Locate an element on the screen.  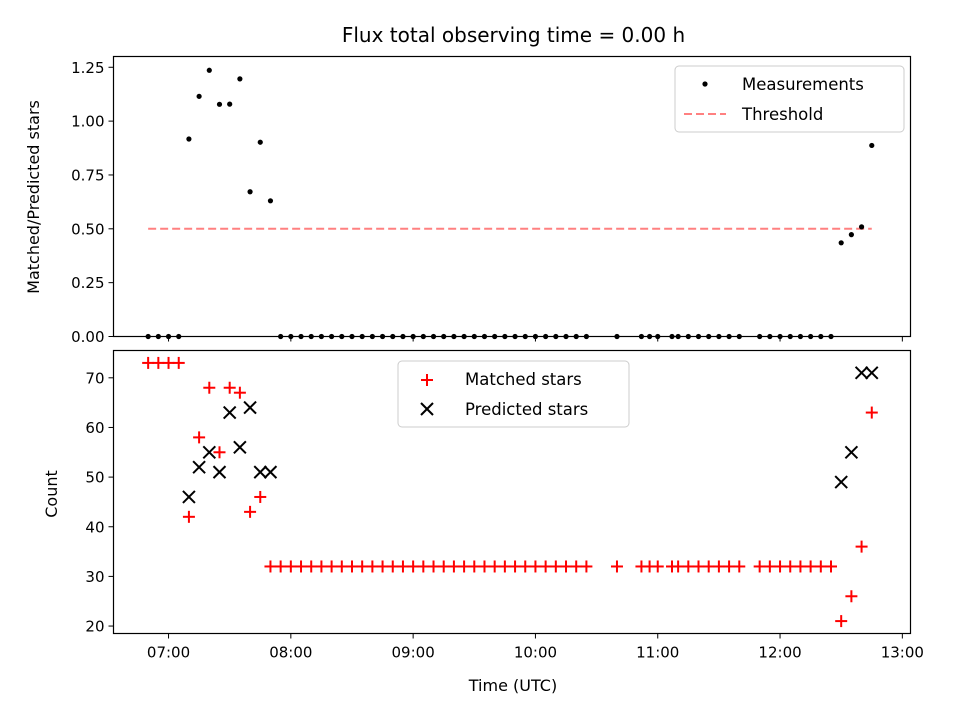
top-legend: Measurements Threshold is located at coordinates (789, 99).